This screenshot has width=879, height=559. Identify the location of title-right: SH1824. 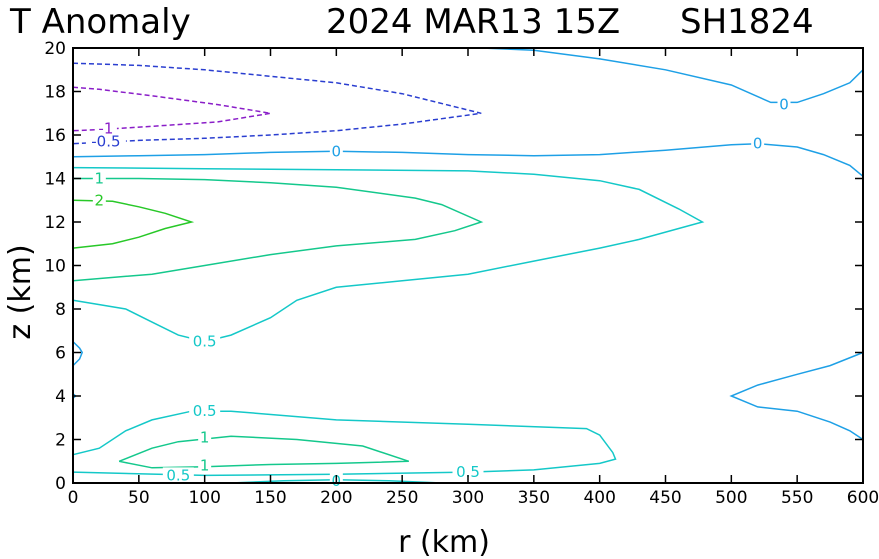
(747, 22).